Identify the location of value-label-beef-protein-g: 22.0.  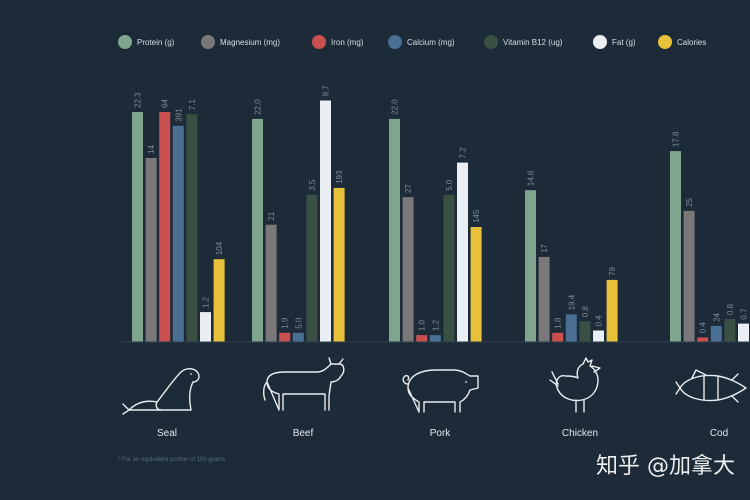
(258, 107).